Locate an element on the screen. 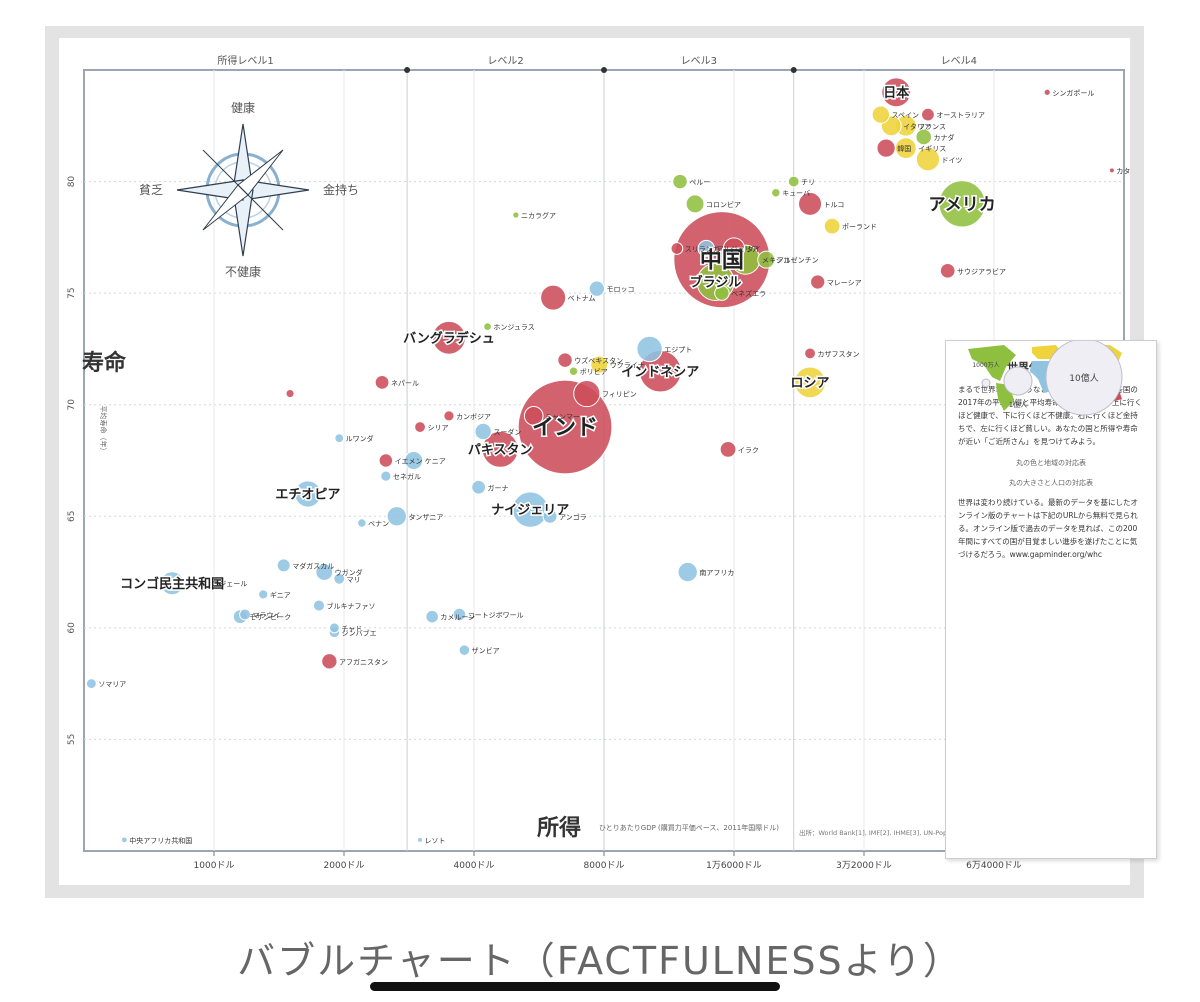 The height and width of the screenshot is (1002, 1200). country-label: アフガニスタン is located at coordinates (363, 661).